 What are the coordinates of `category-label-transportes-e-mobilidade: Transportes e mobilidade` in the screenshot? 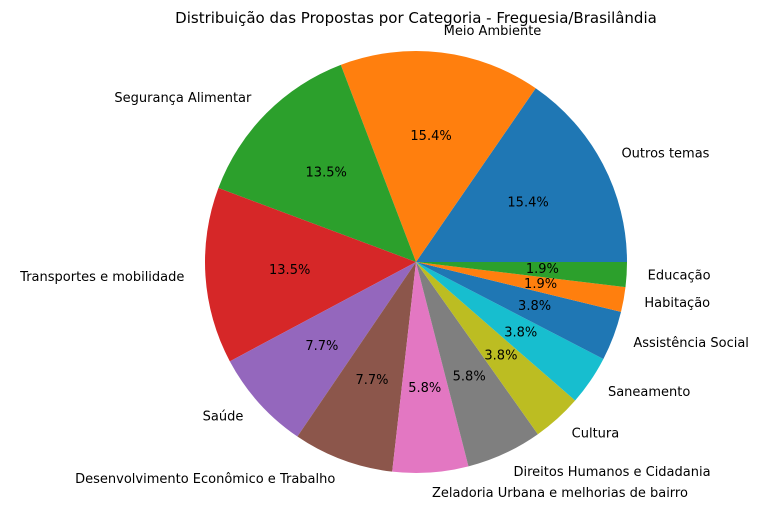 It's located at (101, 277).